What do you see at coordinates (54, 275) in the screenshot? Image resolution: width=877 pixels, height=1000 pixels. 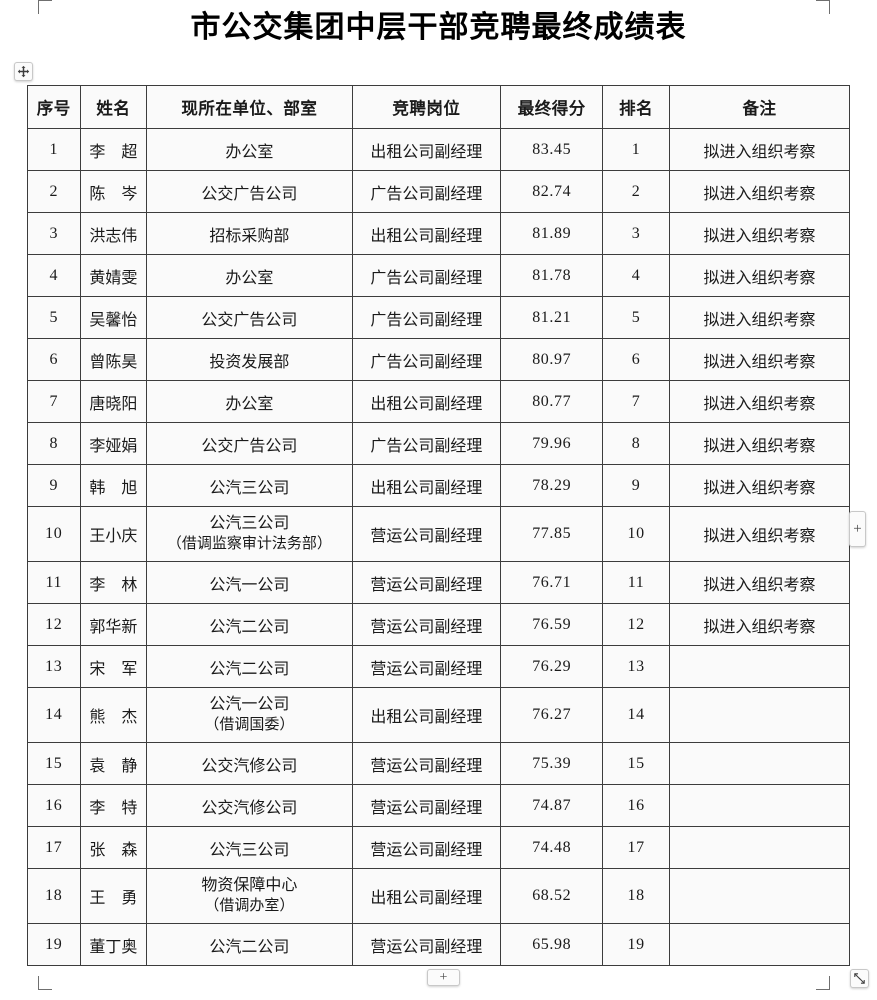 I see `cell-index: 4` at bounding box center [54, 275].